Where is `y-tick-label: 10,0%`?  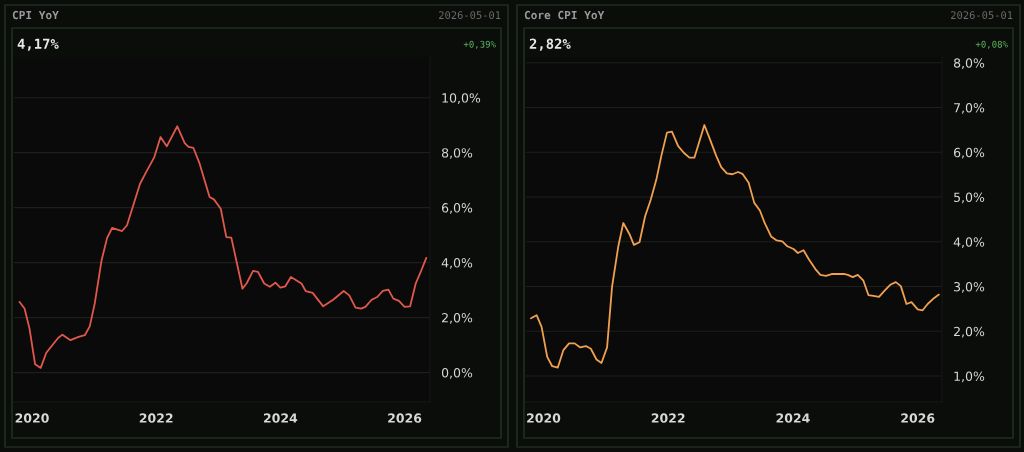 y-tick-label: 10,0% is located at coordinates (461, 98).